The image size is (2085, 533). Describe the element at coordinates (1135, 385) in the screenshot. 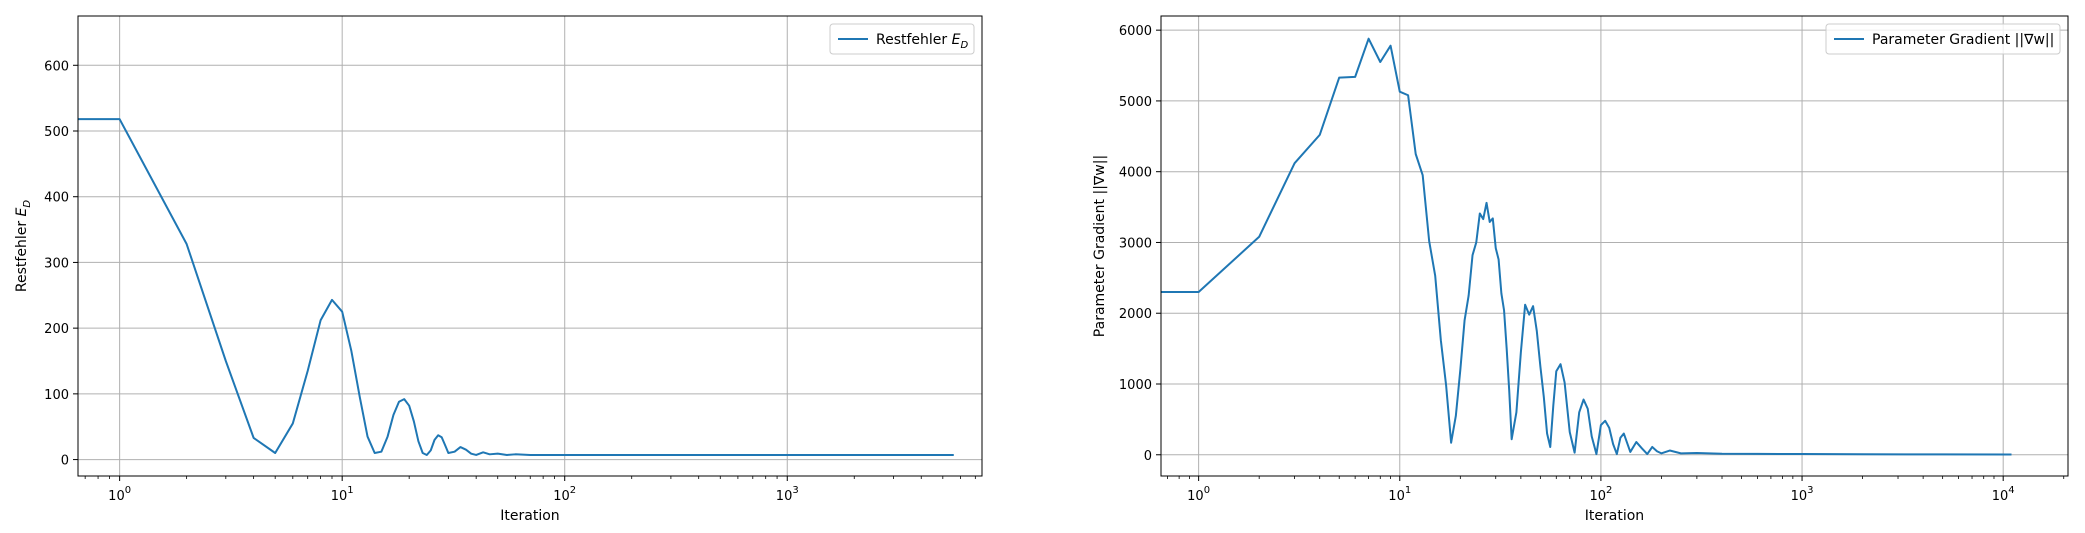

I see `y-tick-label: 1000` at that location.